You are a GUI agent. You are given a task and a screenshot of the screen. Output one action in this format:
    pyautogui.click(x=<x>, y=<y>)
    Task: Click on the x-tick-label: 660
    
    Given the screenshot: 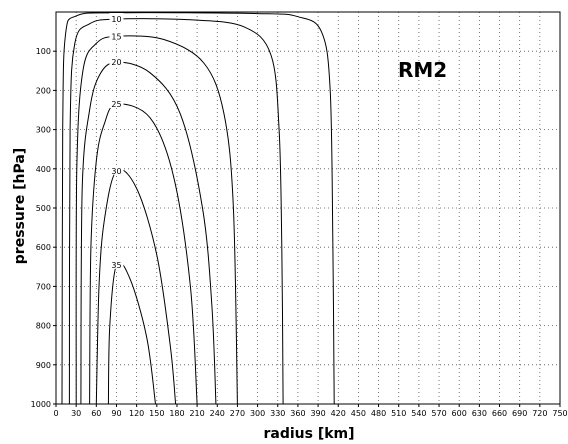 What is the action you would take?
    pyautogui.click(x=499, y=413)
    